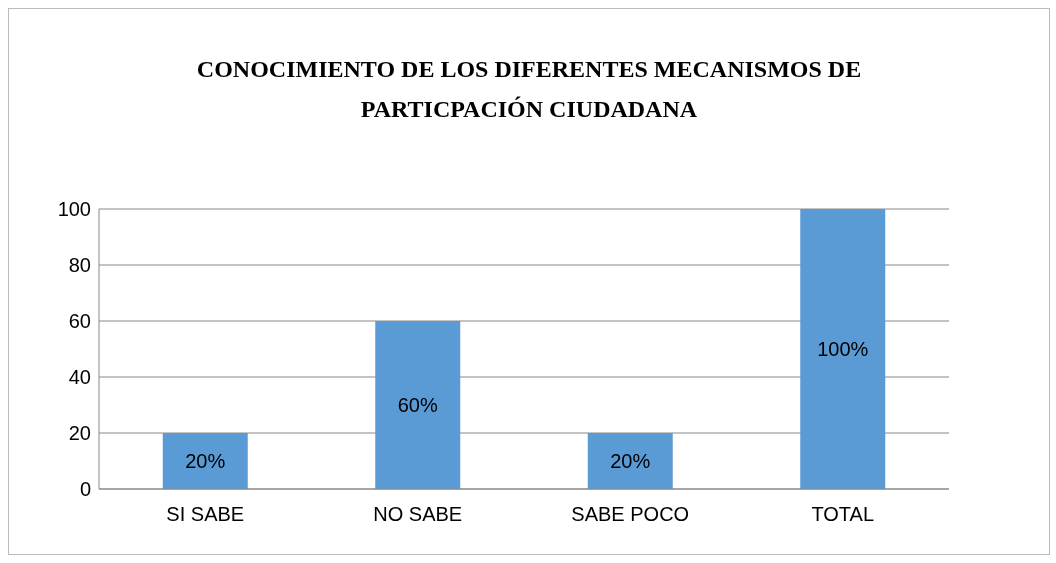 The image size is (1056, 563). What do you see at coordinates (79, 321) in the screenshot?
I see `y-tick-label: 60` at bounding box center [79, 321].